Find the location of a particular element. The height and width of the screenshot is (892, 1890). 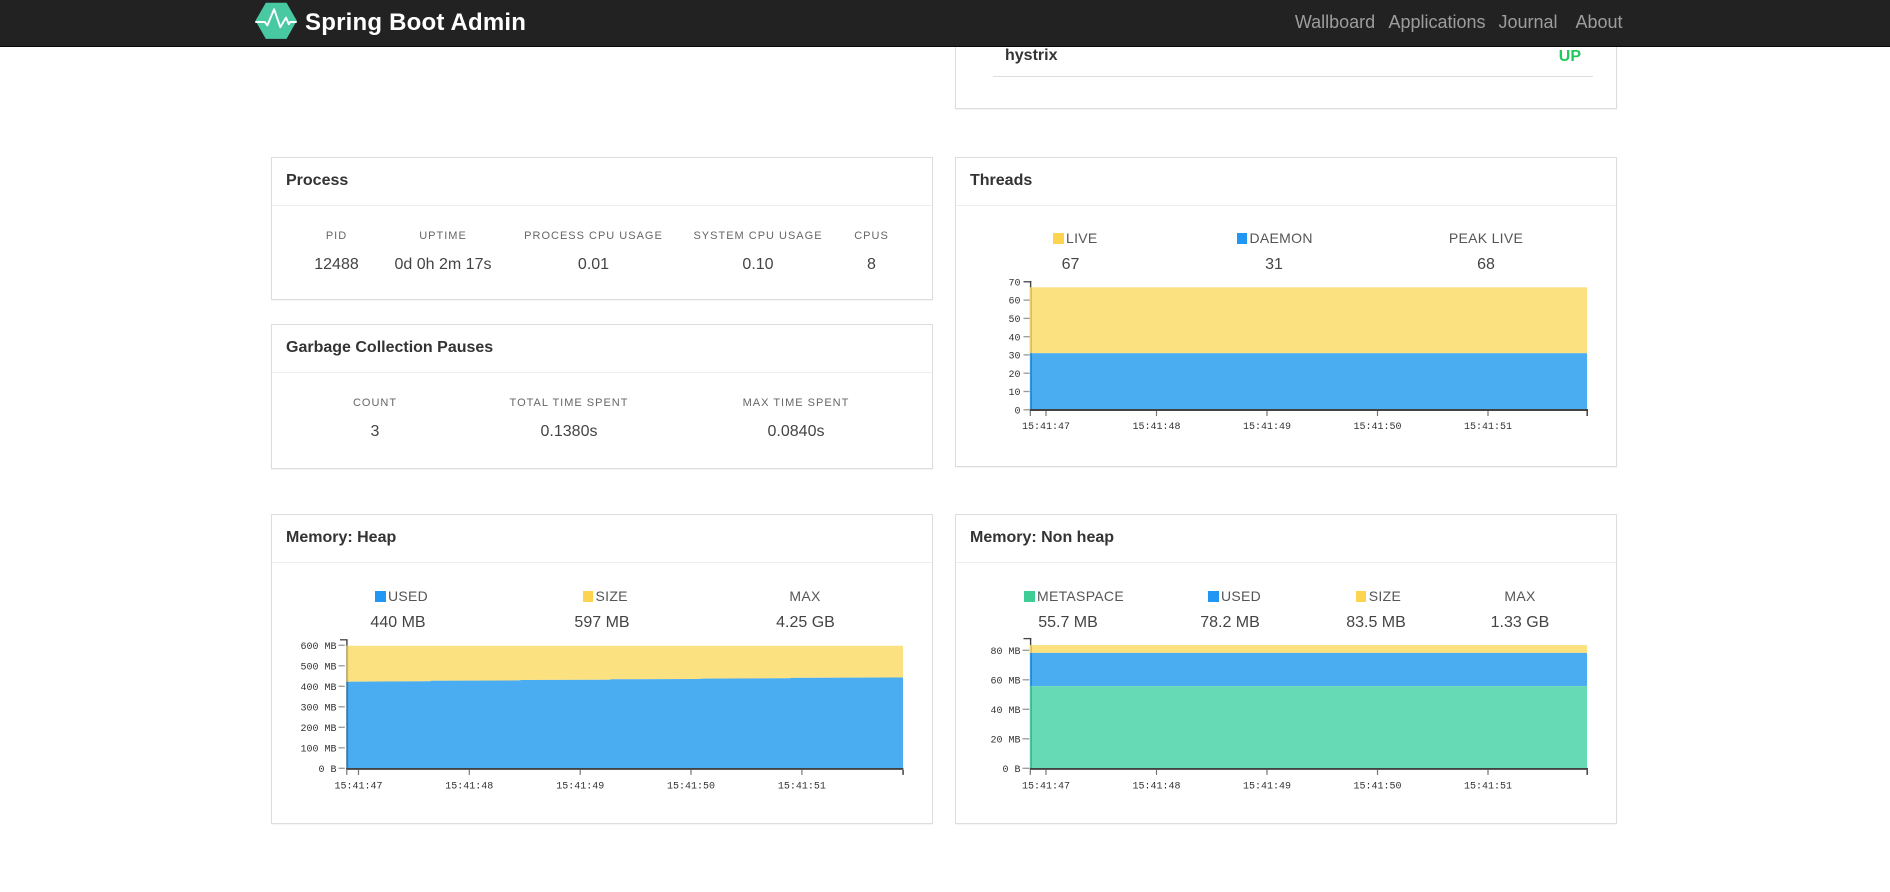

svg-text: 100 MB is located at coordinates (318, 749).